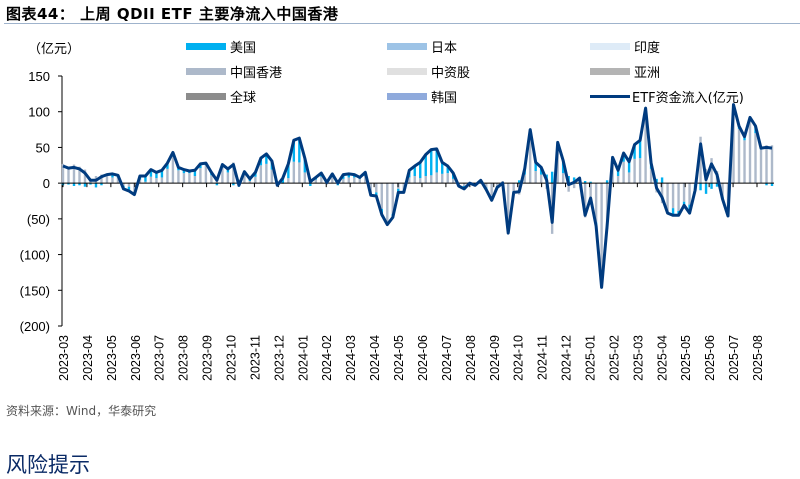 The image size is (800, 479). Describe the element at coordinates (590, 358) in the screenshot. I see `x-tick-label: 2025-01` at that location.